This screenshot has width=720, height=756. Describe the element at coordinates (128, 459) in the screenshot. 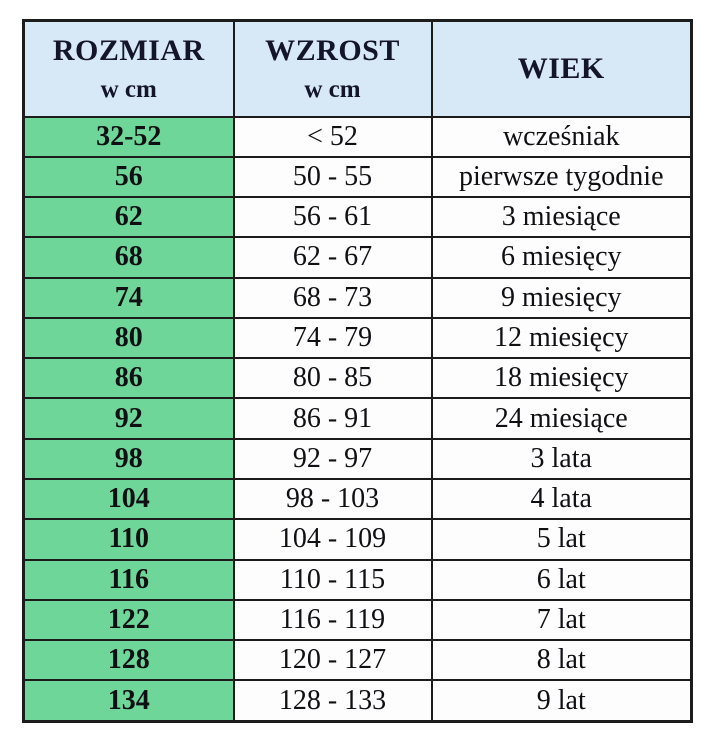

I see `size-cell: 98` at that location.